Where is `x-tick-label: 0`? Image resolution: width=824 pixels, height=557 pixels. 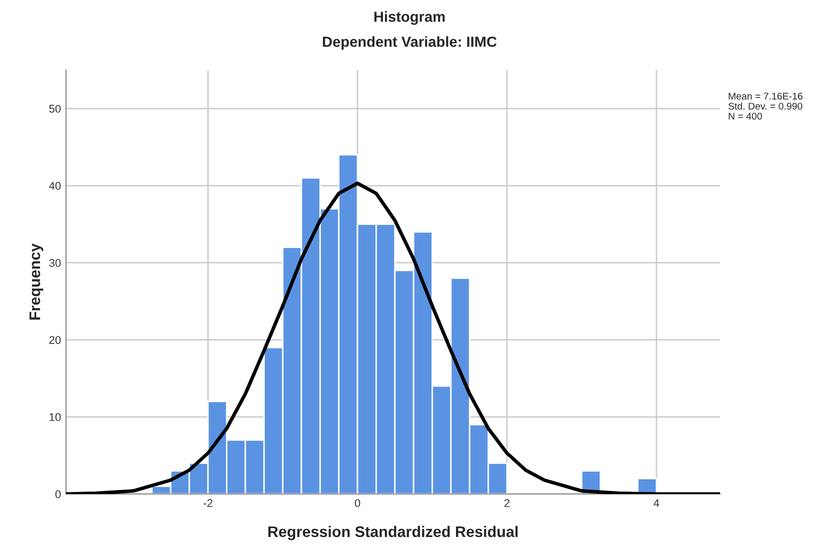 x-tick-label: 0 is located at coordinates (357, 503).